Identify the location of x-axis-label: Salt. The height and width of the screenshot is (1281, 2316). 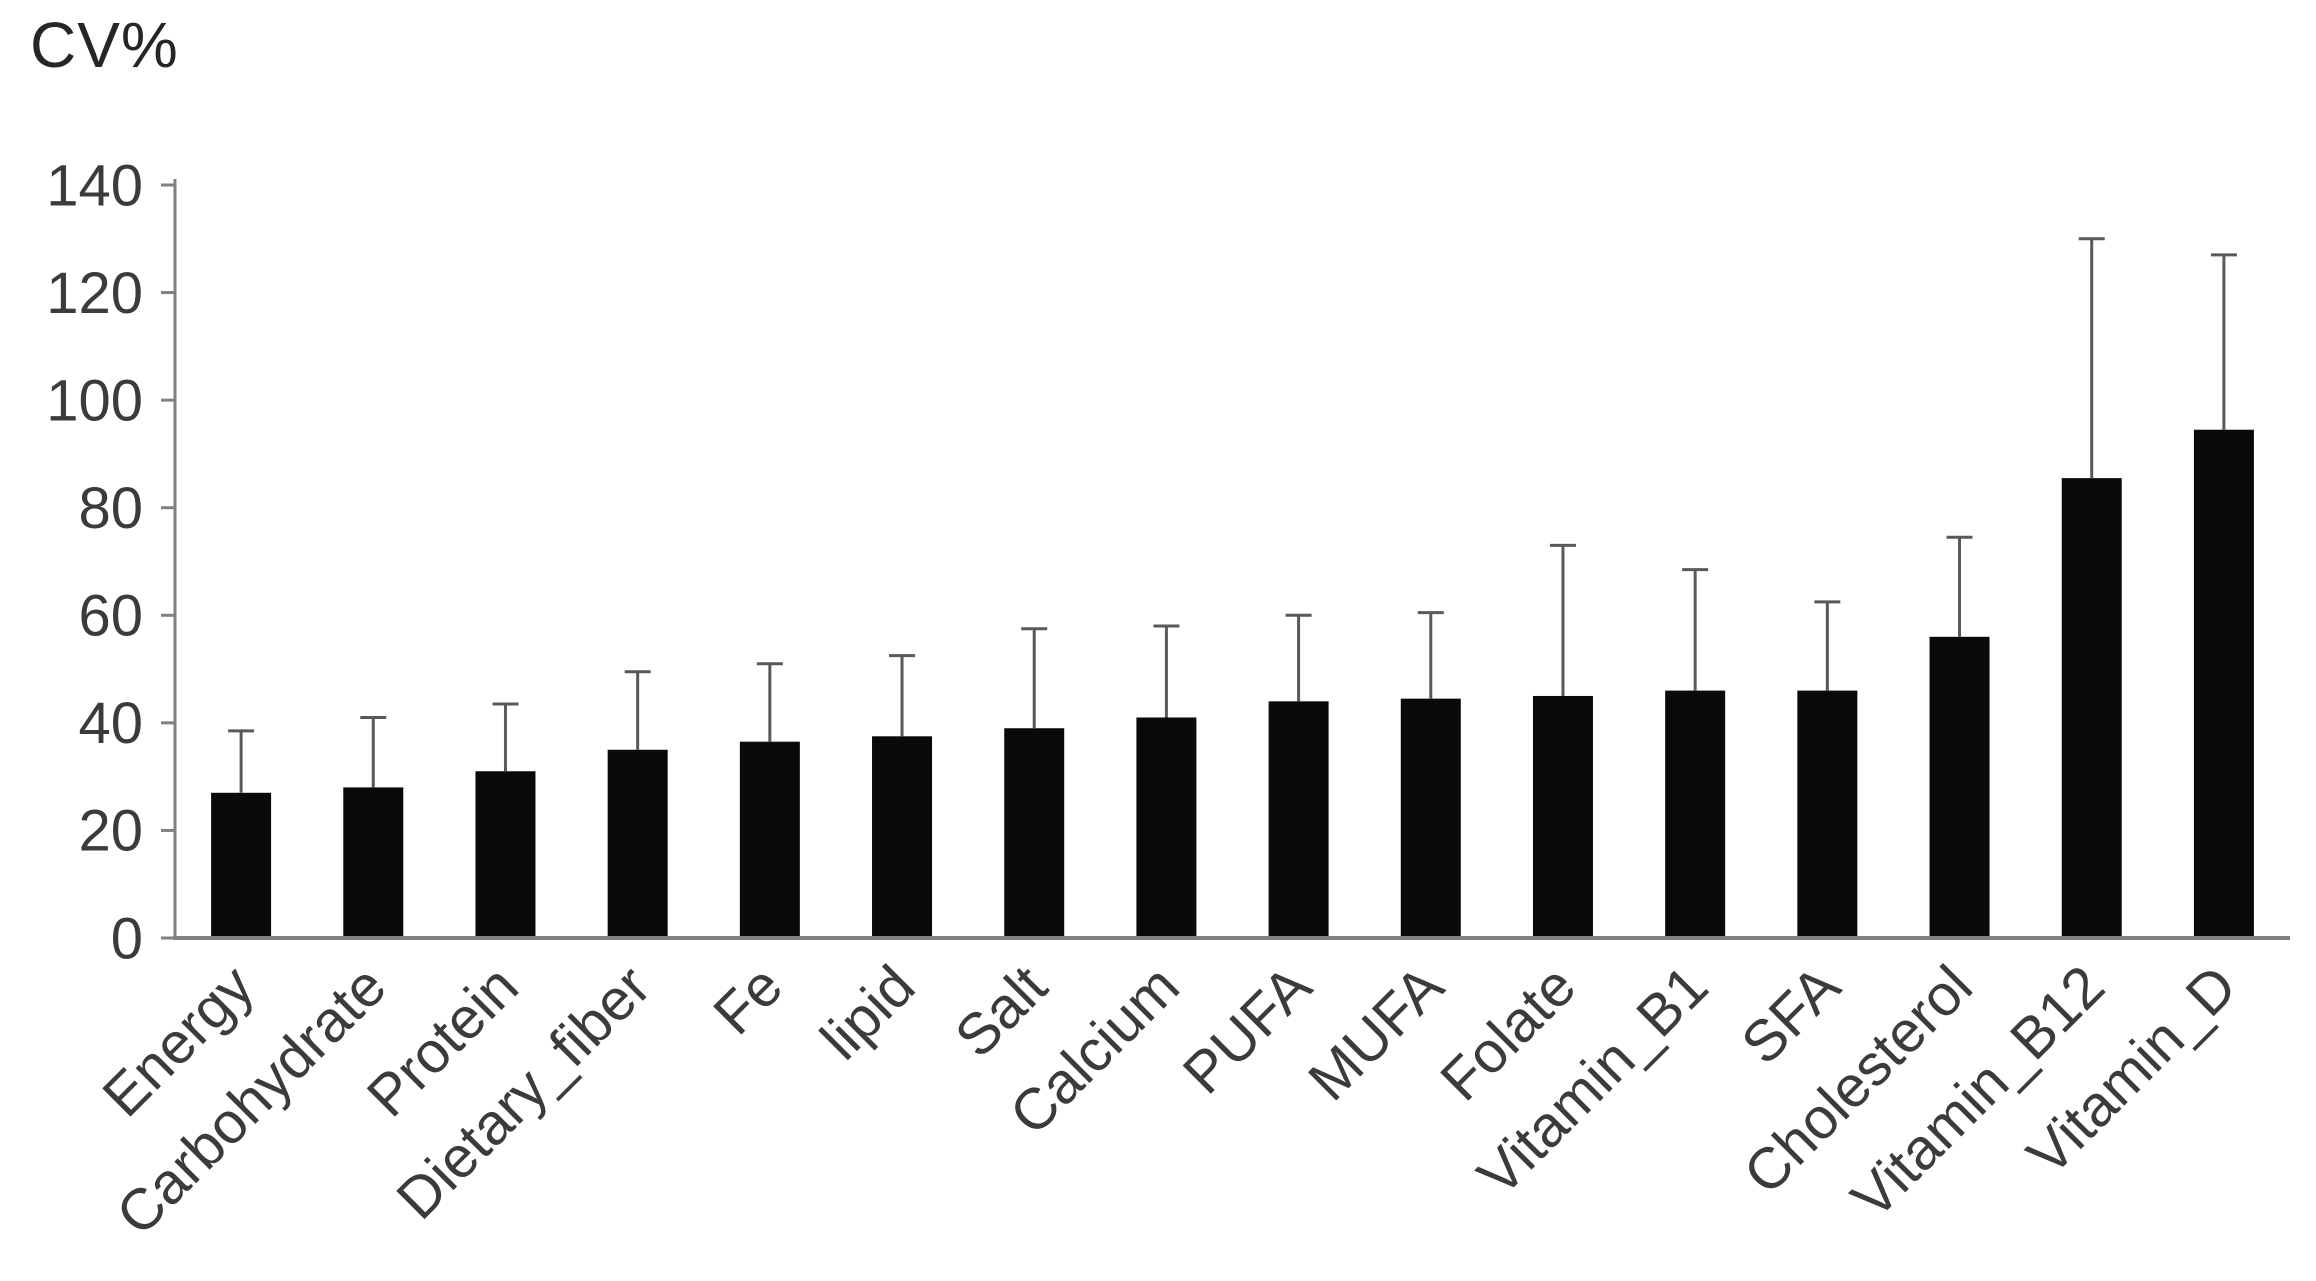
(1001, 1011).